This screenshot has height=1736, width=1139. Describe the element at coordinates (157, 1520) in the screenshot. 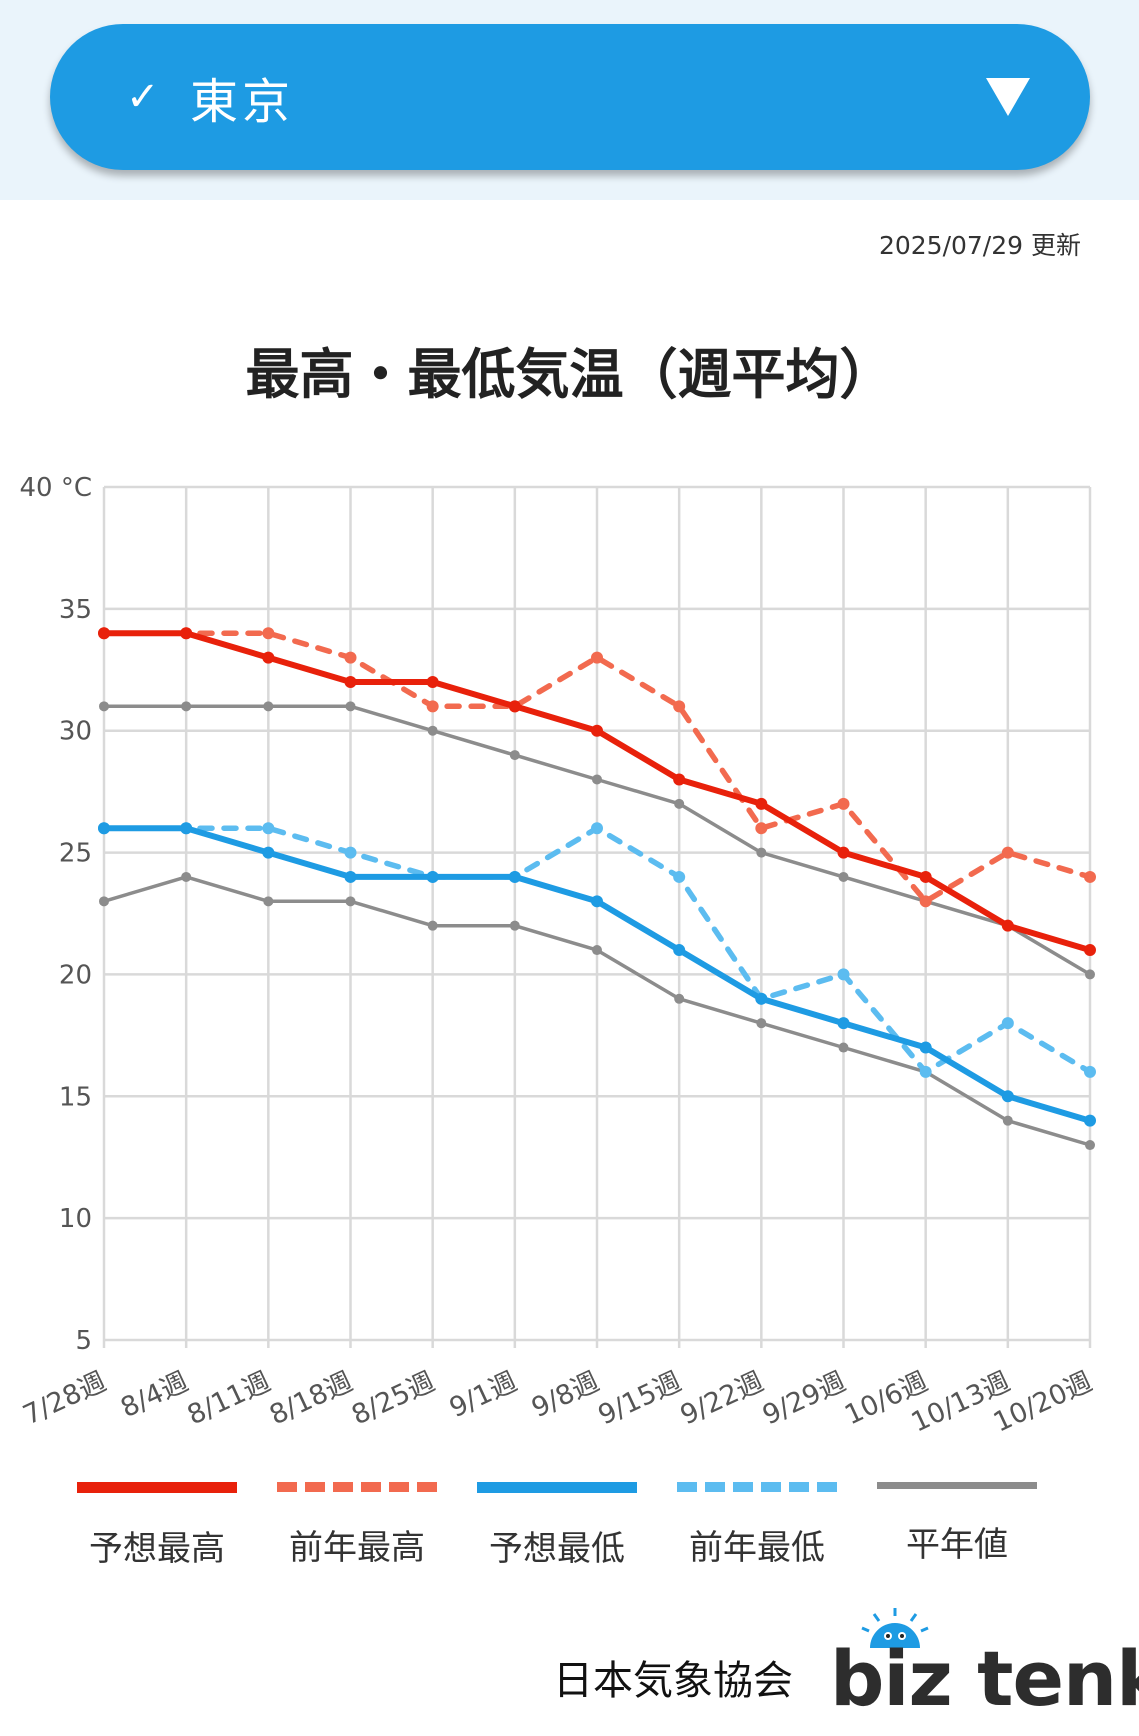

I see `legend-item: 予想最高` at that location.